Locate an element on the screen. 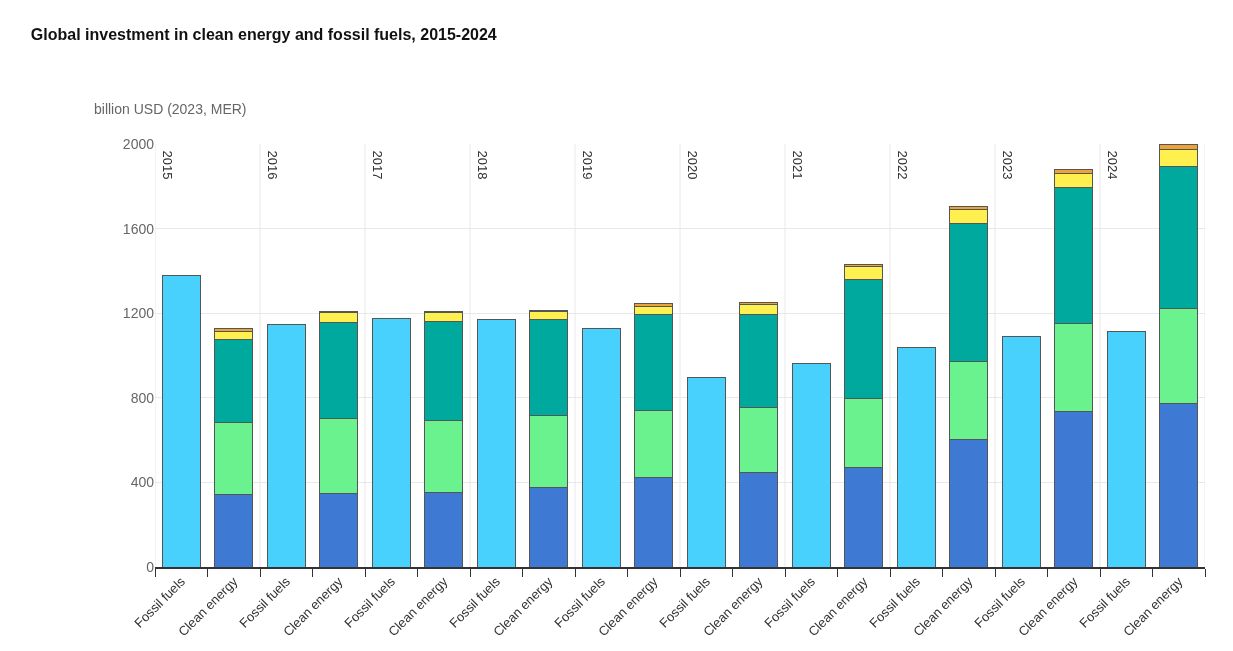 The height and width of the screenshot is (651, 1233). chart-title: Global investment in clean energy and fossil fuels, 2015-2024 is located at coordinates (263, 35).